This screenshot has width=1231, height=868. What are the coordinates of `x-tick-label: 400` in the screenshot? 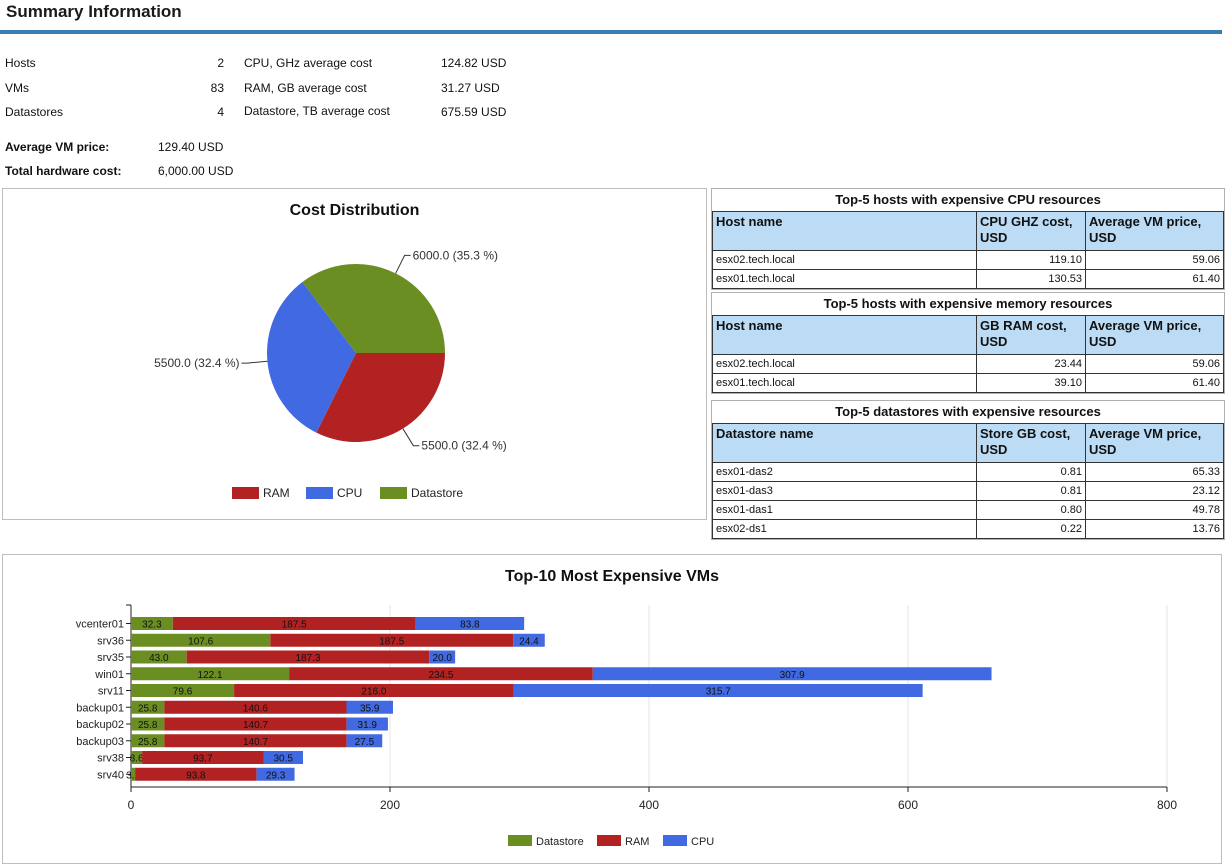 It's located at (649, 805).